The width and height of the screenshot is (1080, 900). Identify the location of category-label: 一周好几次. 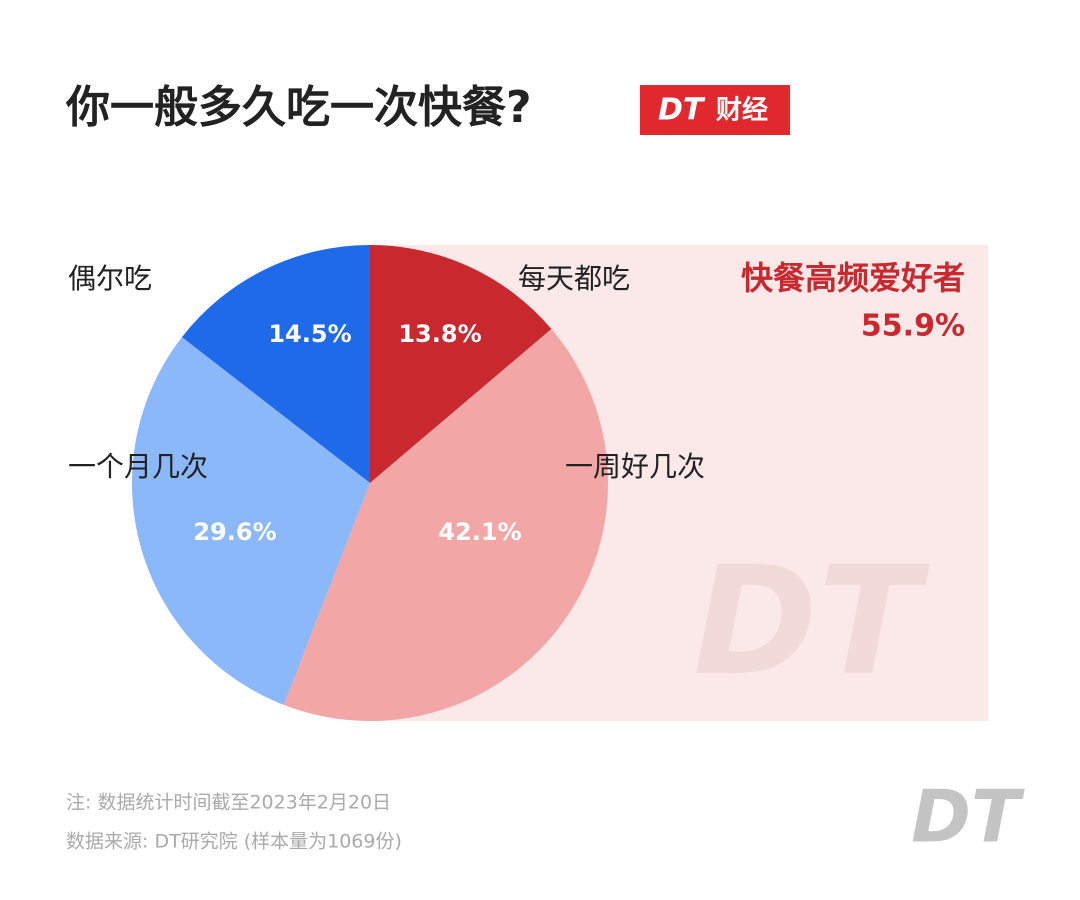
(635, 466).